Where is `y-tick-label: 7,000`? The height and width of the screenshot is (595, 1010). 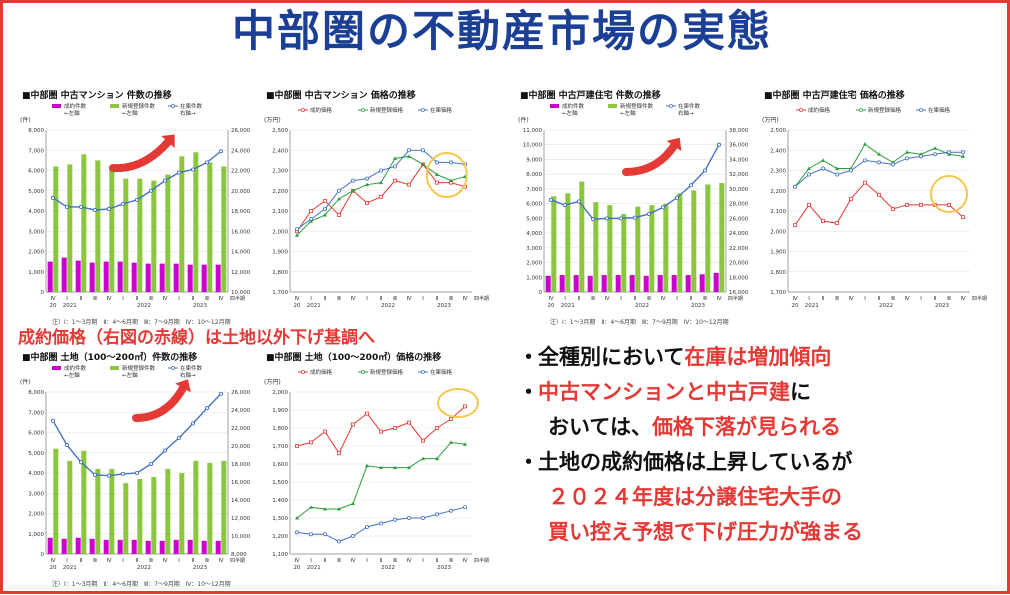
y-tick-label: 7,000 is located at coordinates (36, 413).